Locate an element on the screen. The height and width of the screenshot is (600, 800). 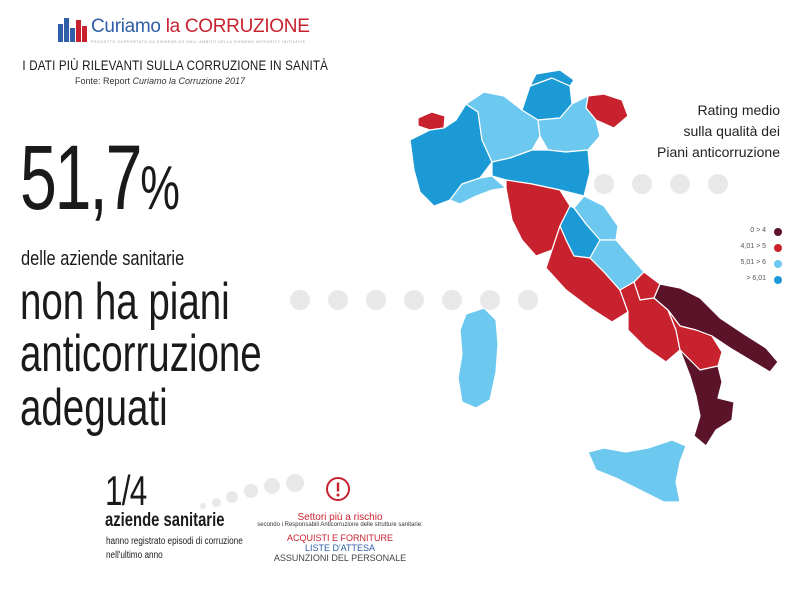
risk-item: ACQUISTI E FORNITURE is located at coordinates (339, 538).